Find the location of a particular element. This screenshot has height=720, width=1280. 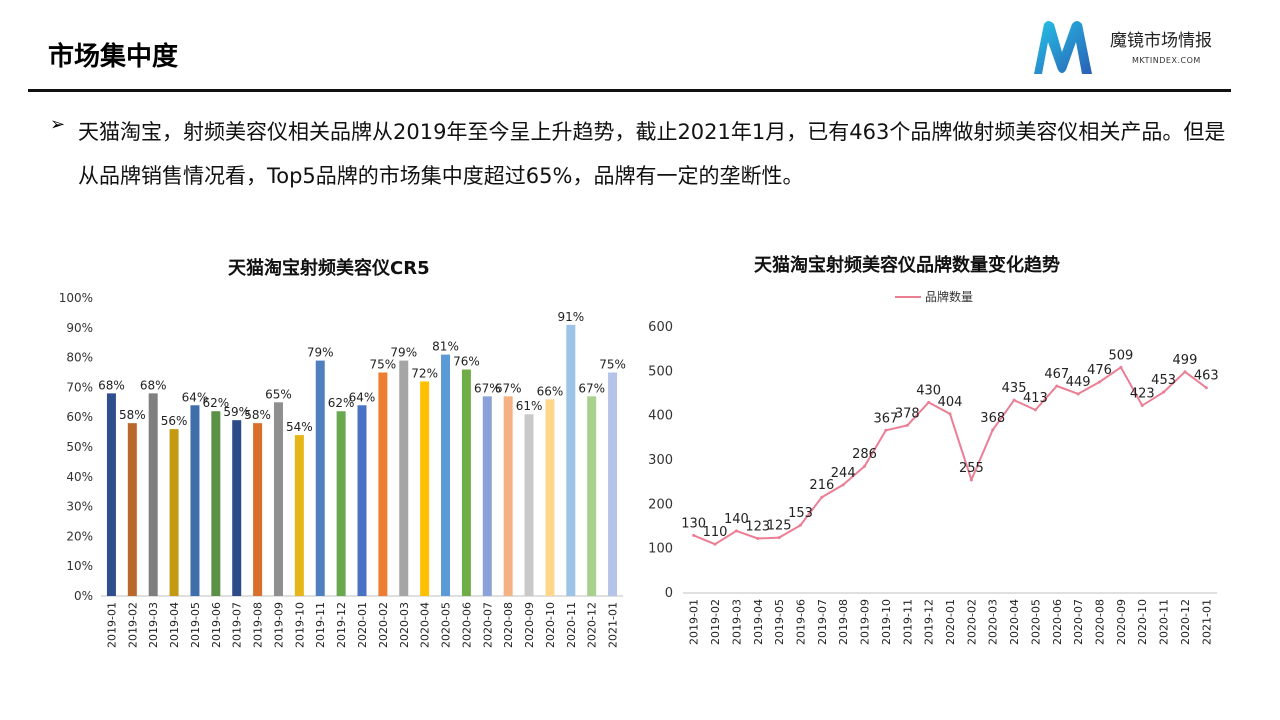

y-tick-label: 100% is located at coordinates (76, 298).